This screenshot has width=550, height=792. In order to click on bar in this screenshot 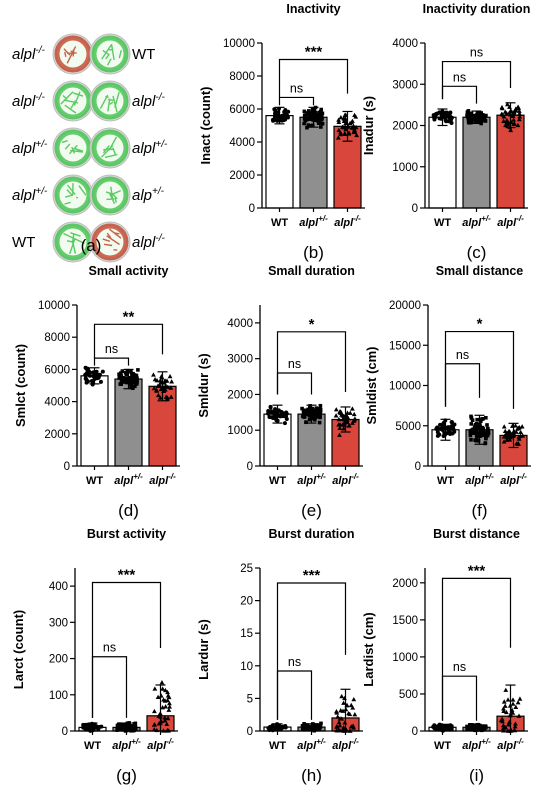, I will do `click(128, 422)`.